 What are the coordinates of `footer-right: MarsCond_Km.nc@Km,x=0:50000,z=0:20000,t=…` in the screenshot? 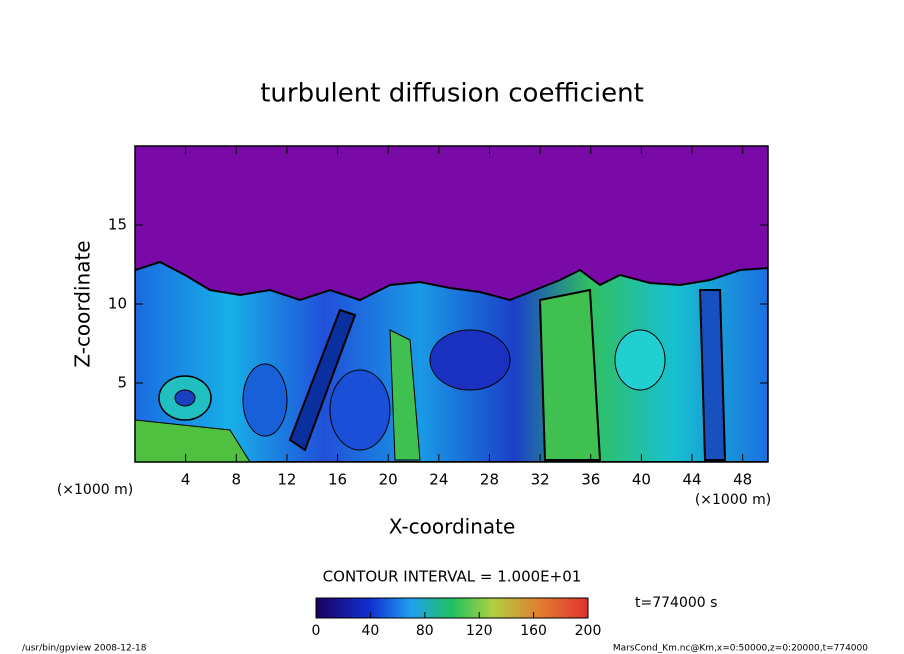 It's located at (740, 649).